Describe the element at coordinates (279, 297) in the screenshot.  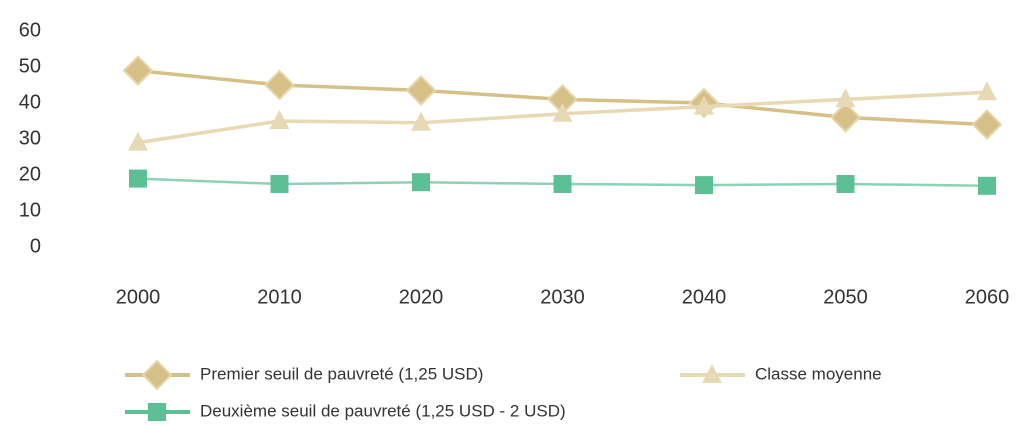
I see `x-tick-label: 2010` at that location.